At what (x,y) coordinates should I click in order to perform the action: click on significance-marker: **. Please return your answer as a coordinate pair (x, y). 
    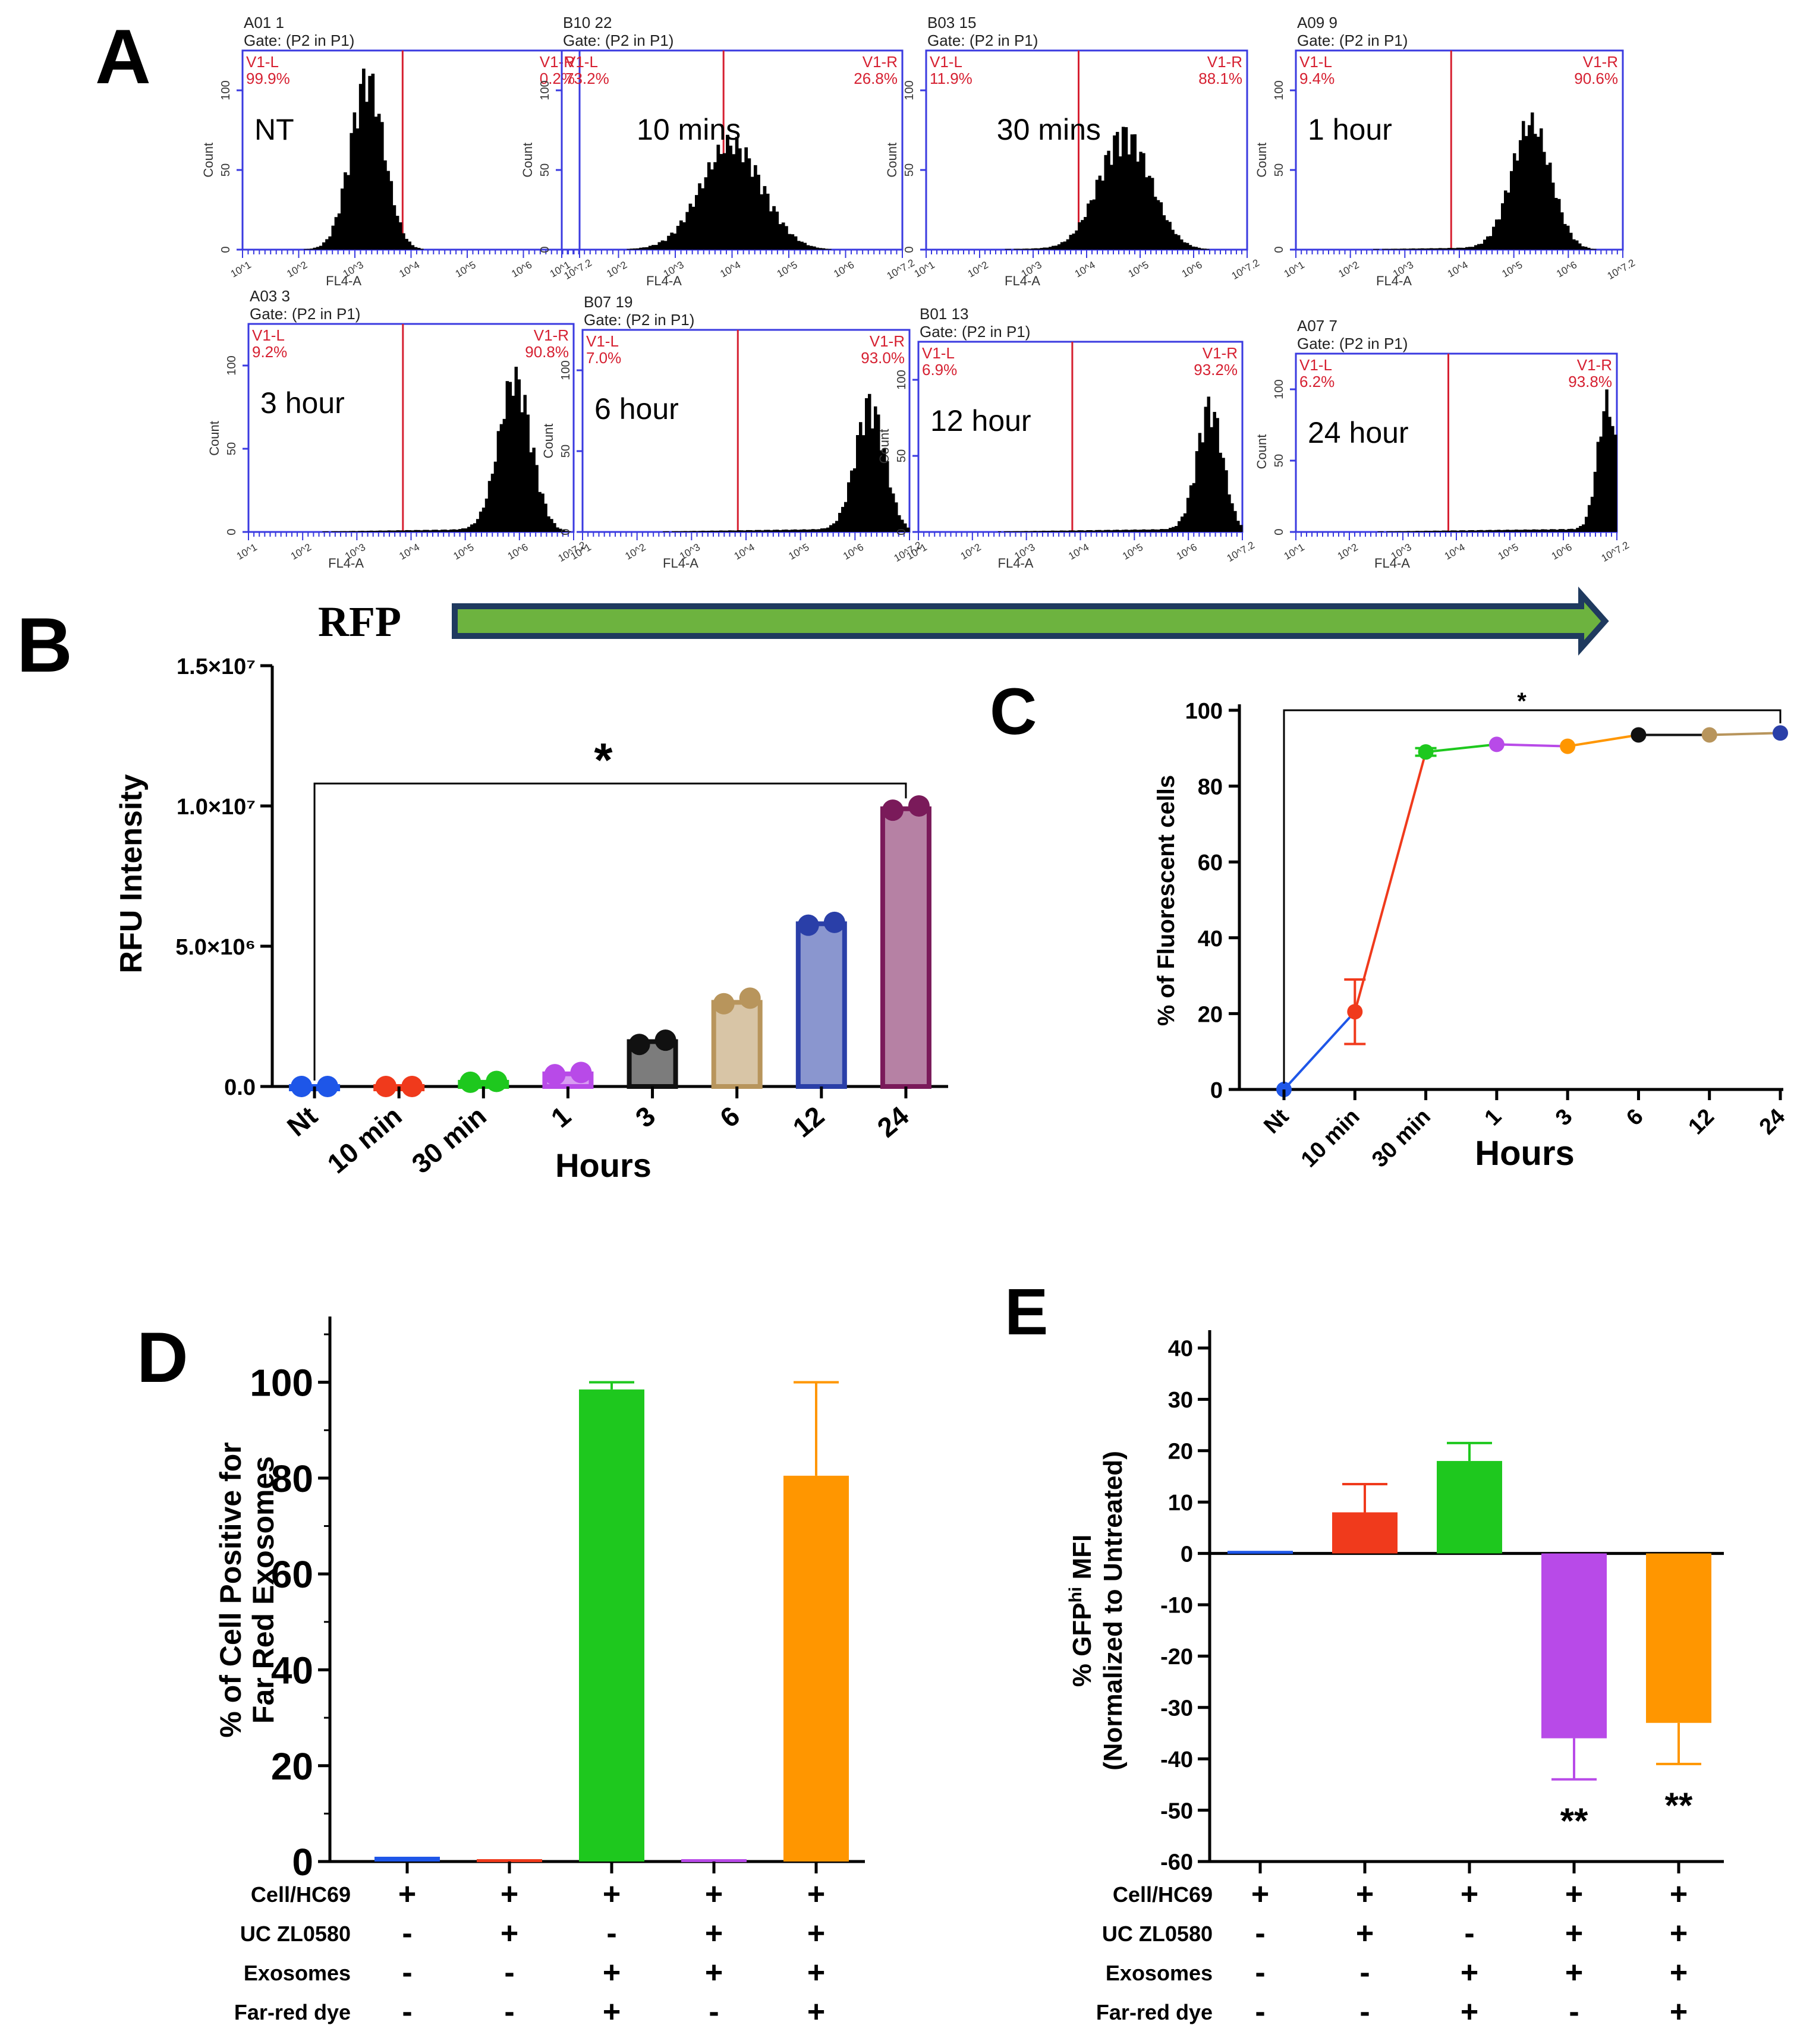
    Looking at the image, I should click on (1679, 1805).